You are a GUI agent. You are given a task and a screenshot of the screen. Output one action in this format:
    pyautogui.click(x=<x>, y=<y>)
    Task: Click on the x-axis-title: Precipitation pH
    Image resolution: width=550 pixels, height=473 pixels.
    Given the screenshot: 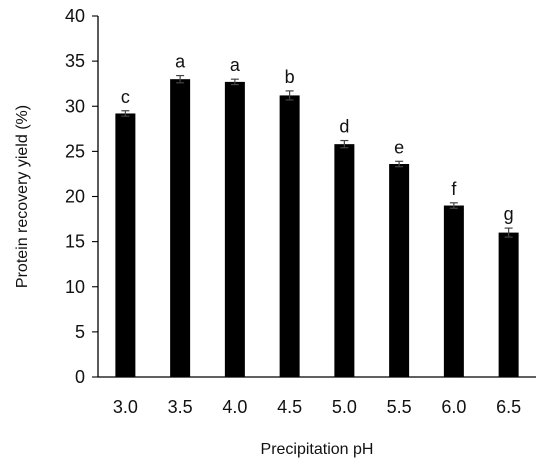 What is the action you would take?
    pyautogui.click(x=317, y=449)
    